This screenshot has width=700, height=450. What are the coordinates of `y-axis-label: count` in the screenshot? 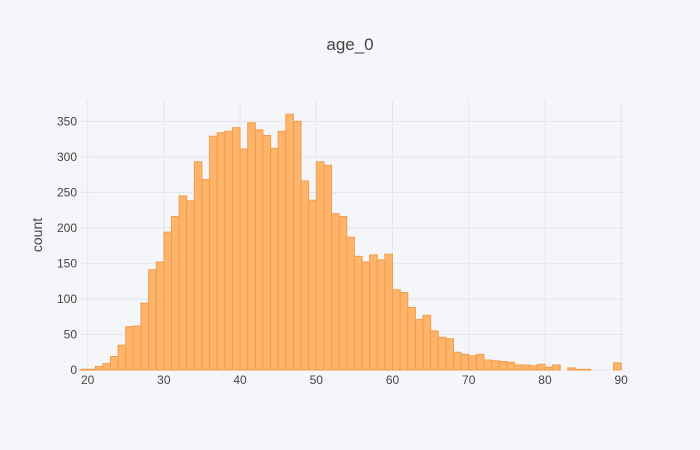 It's located at (37, 235).